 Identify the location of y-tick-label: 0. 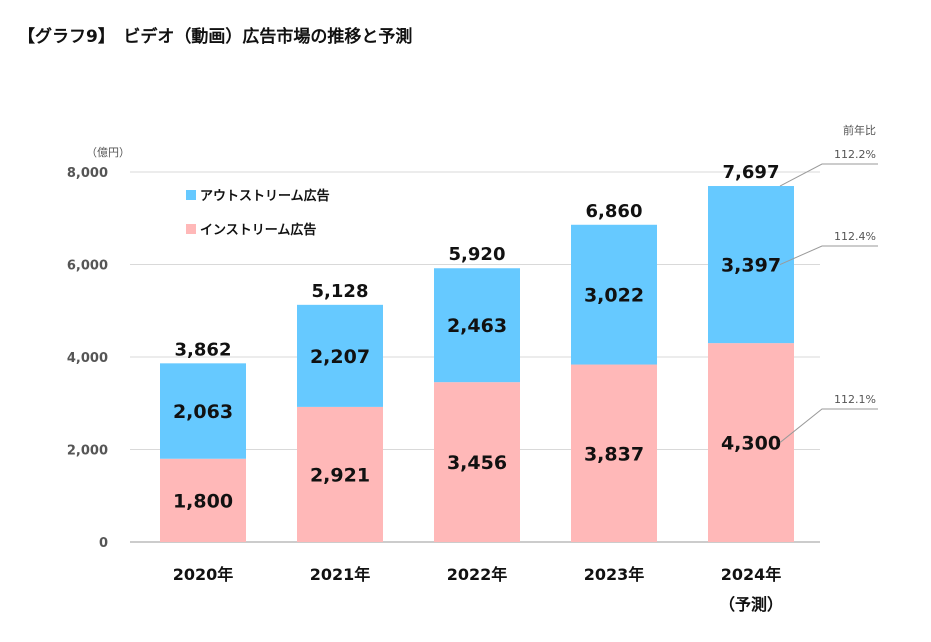
(103, 543).